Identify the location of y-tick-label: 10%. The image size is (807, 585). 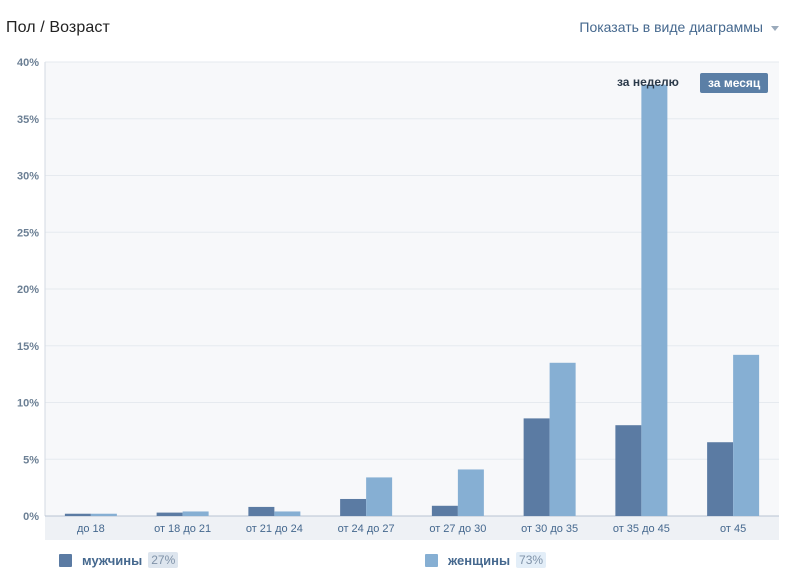
(28, 404).